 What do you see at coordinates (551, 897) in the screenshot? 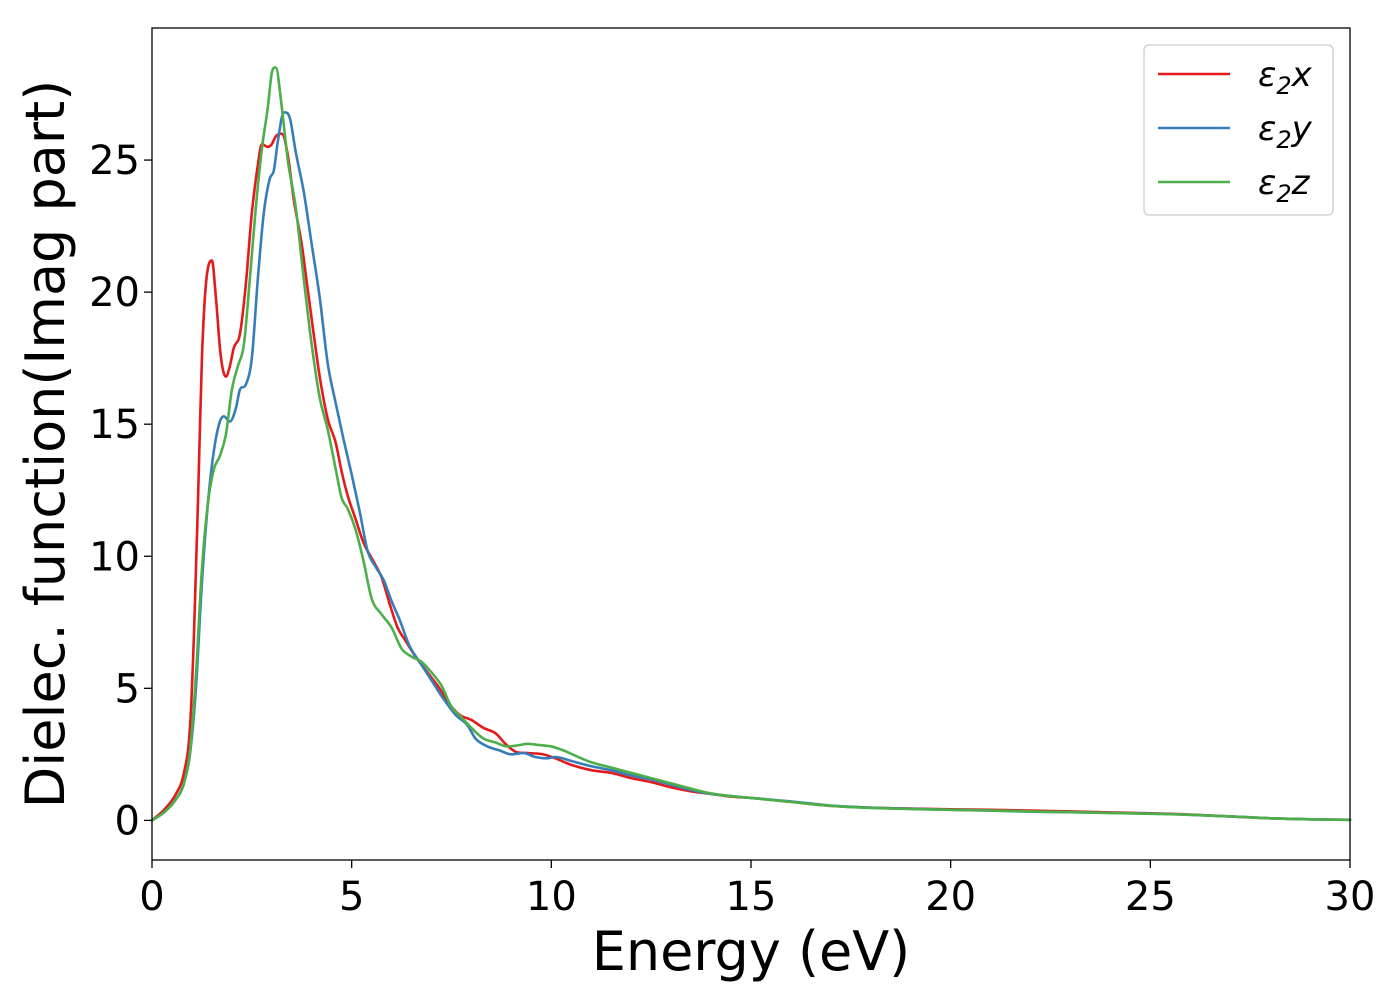
I see `x-tick-label: 10` at bounding box center [551, 897].